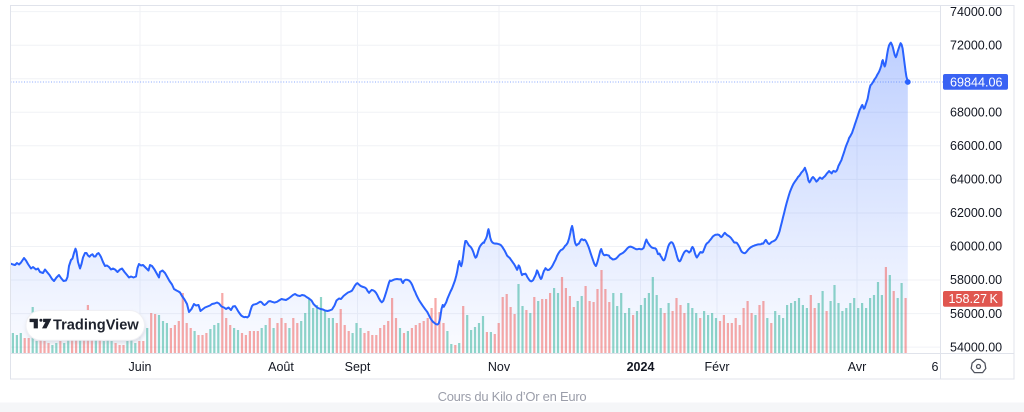  I want to click on svg-text: 74000.00, so click(976, 12).